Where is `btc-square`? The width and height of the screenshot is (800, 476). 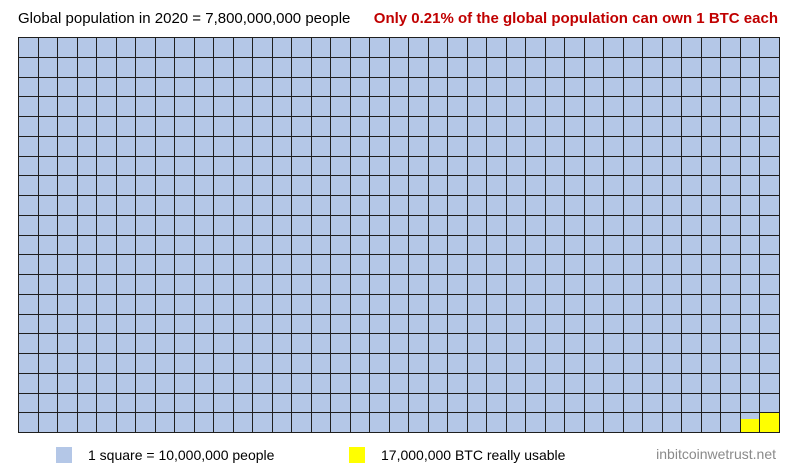
btc-square is located at coordinates (770, 423).